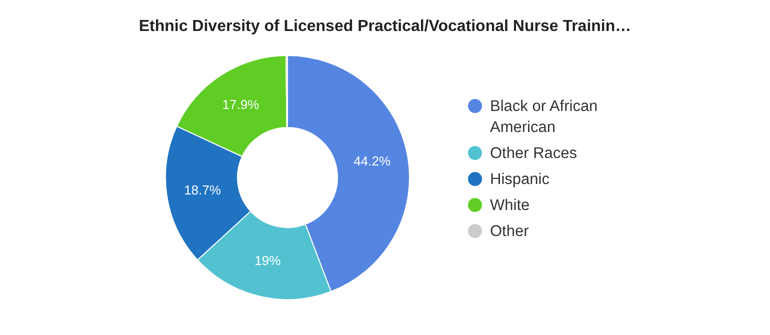  I want to click on legend-label: White, so click(510, 205).